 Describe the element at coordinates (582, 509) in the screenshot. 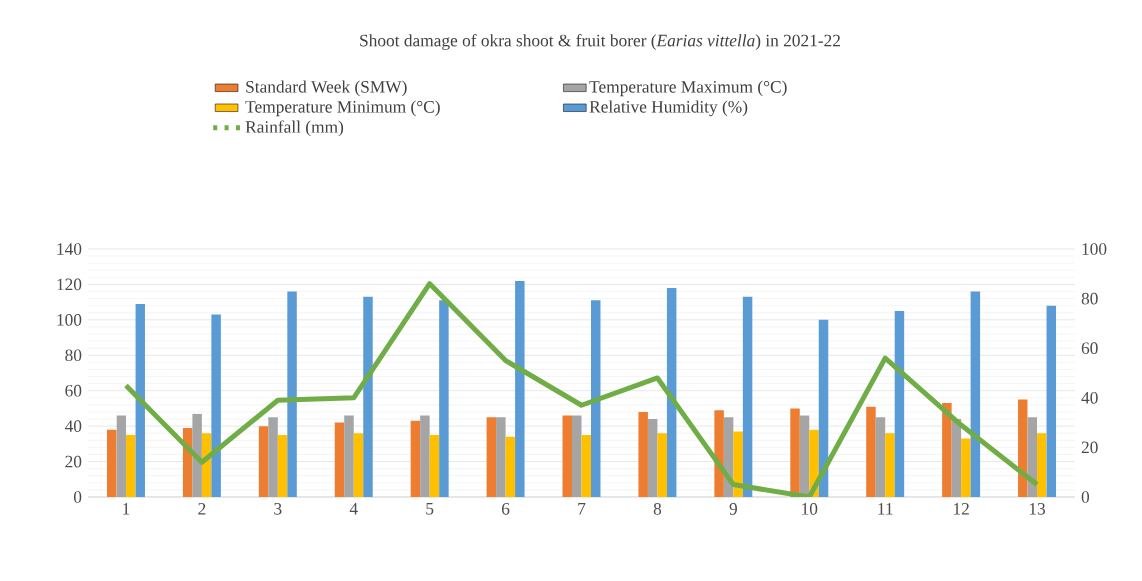

I see `x-tick-label: 7` at that location.